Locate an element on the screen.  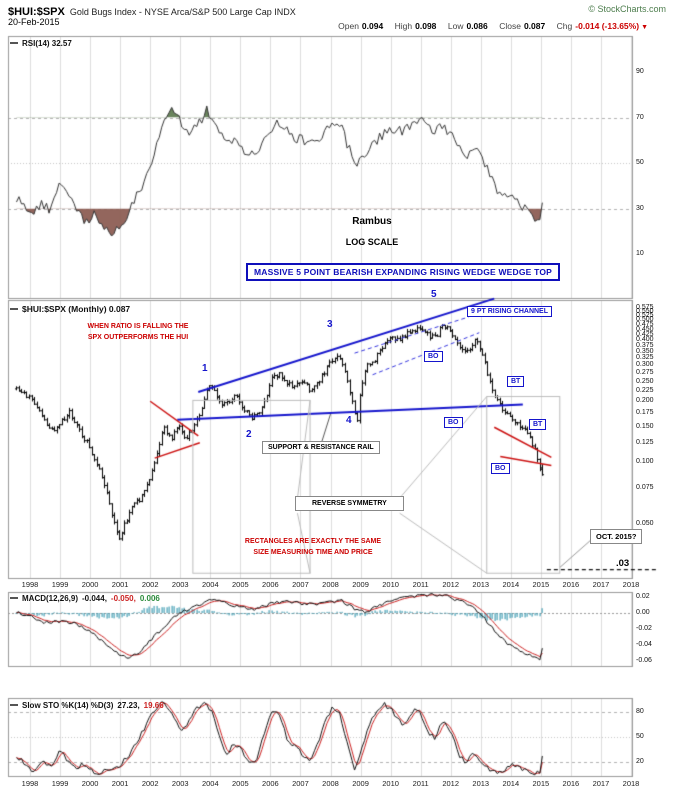
macd-signal-value: -0.050, is located at coordinates (123, 598).